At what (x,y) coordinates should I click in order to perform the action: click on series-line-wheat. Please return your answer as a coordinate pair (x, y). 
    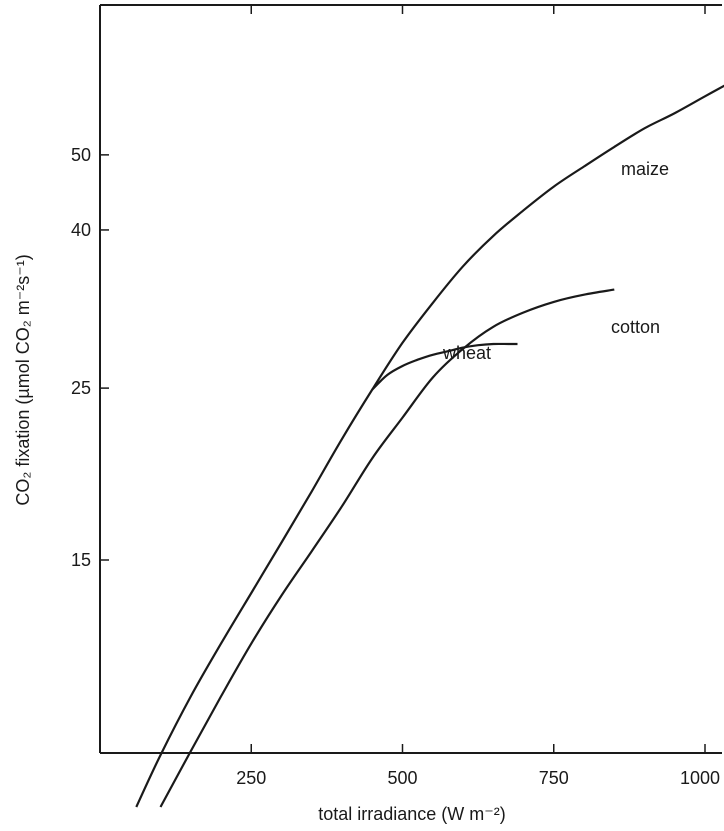
    Looking at the image, I should click on (444, 366).